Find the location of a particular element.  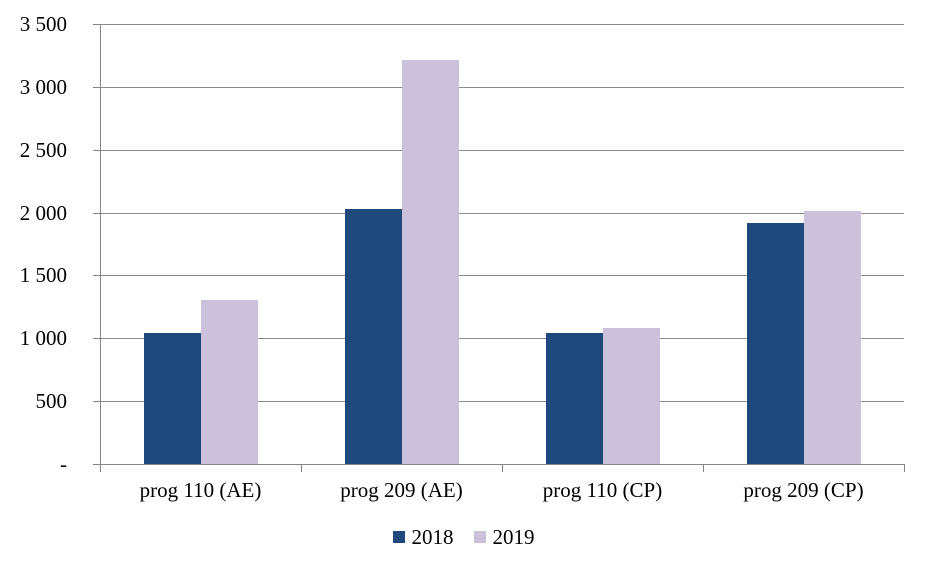

bar-2018-prog-209-ae is located at coordinates (373, 336).